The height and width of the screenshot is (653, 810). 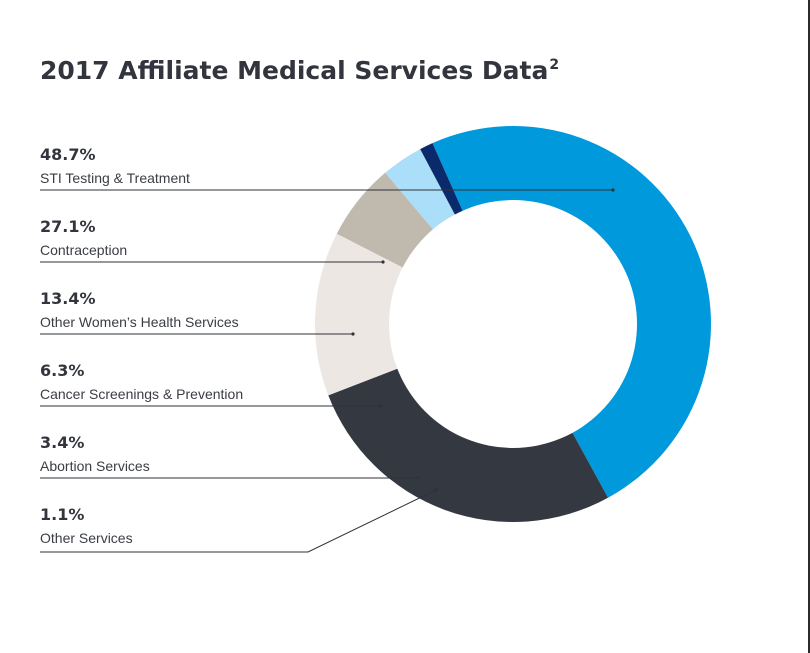 I want to click on page-right-border, so click(x=809, y=326).